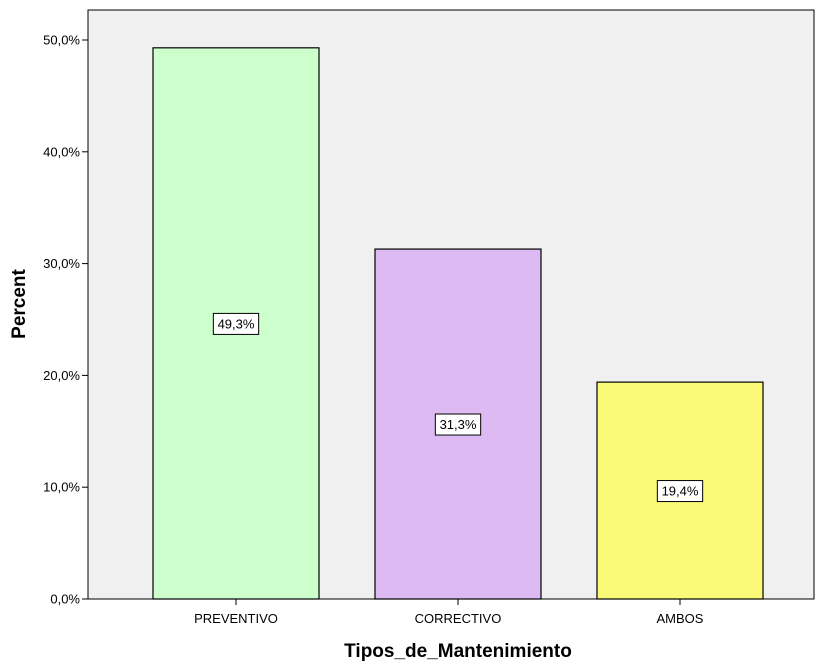 This screenshot has height=661, width=815. I want to click on y-axis-title: Percent, so click(19, 303).